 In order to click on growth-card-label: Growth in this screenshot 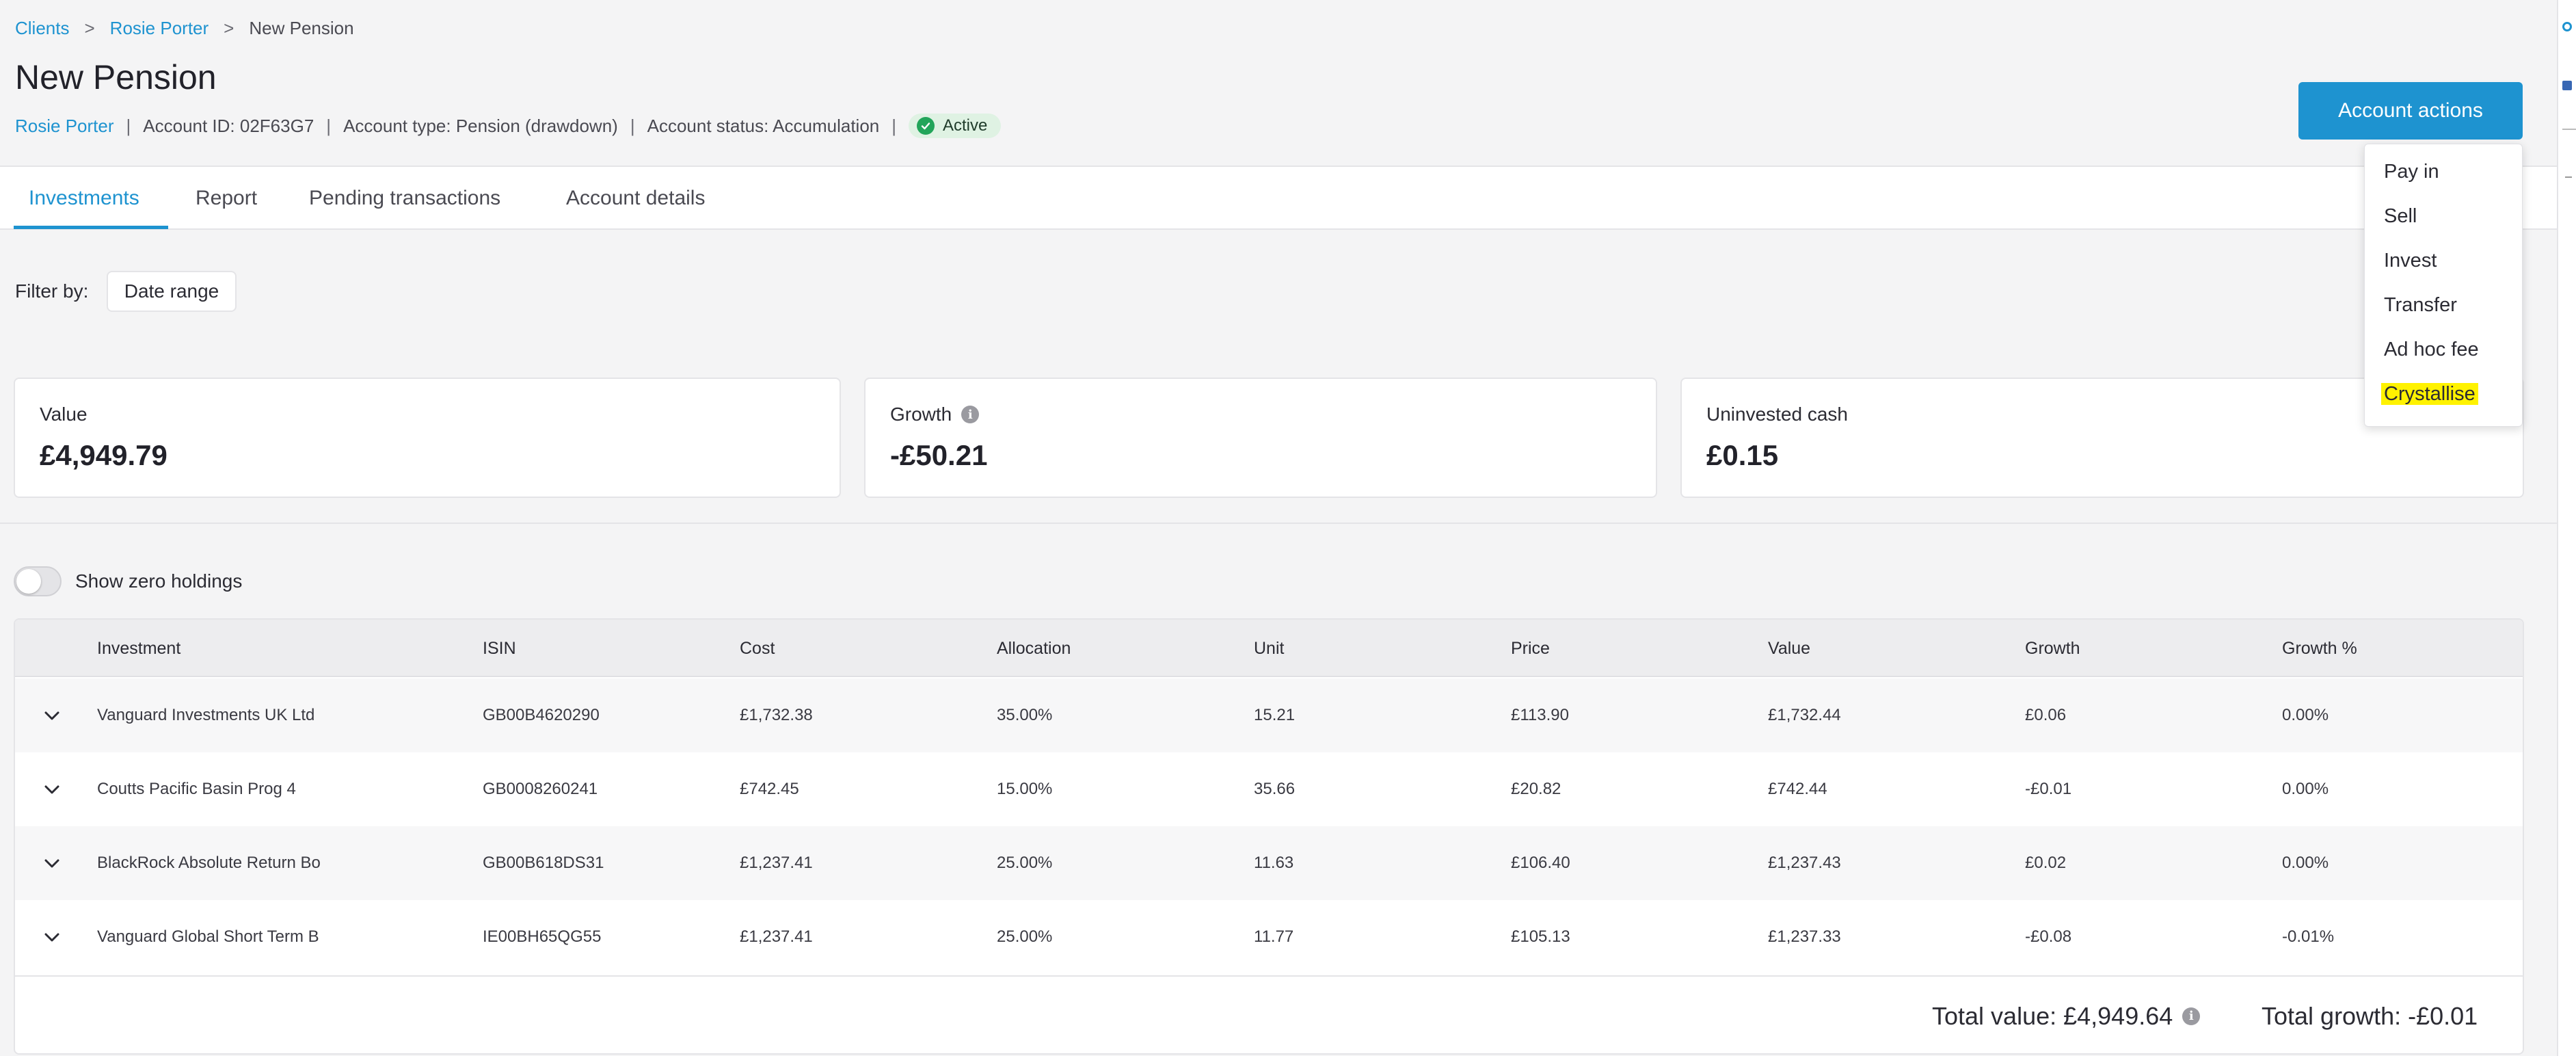, I will do `click(921, 415)`.